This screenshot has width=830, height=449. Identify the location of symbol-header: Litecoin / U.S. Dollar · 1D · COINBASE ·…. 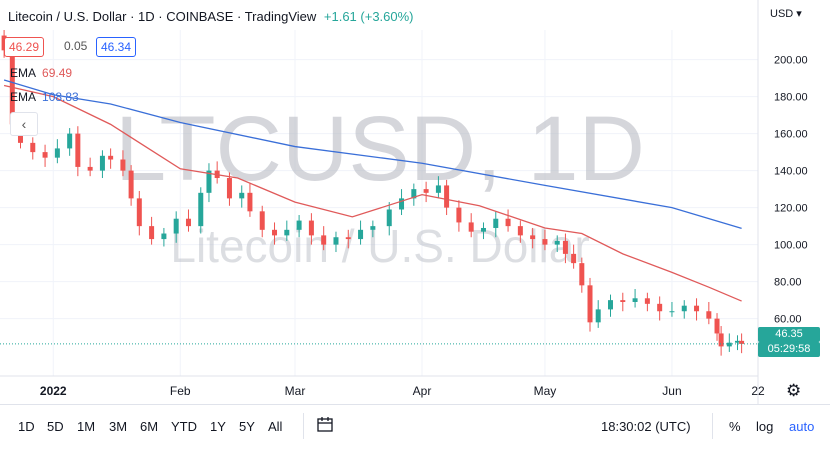
(211, 16).